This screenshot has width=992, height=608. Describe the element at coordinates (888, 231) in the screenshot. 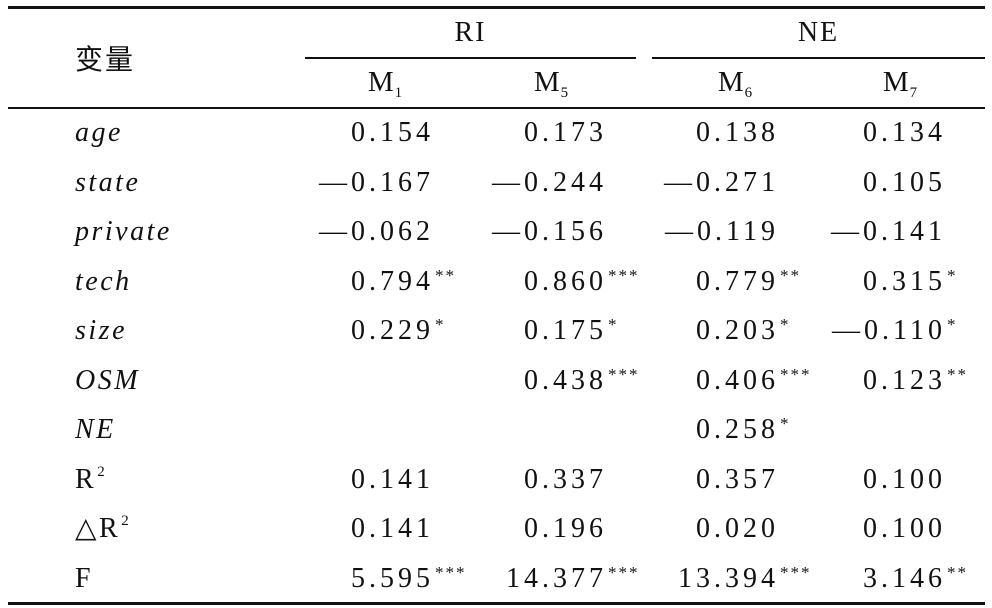

I see `cell-value: —0.141` at that location.